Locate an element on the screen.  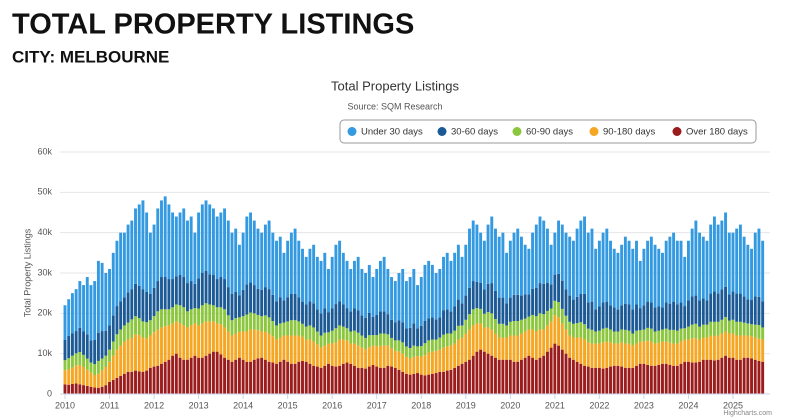
page-subtitle: CITY: MELBOURNE is located at coordinates (90, 56).